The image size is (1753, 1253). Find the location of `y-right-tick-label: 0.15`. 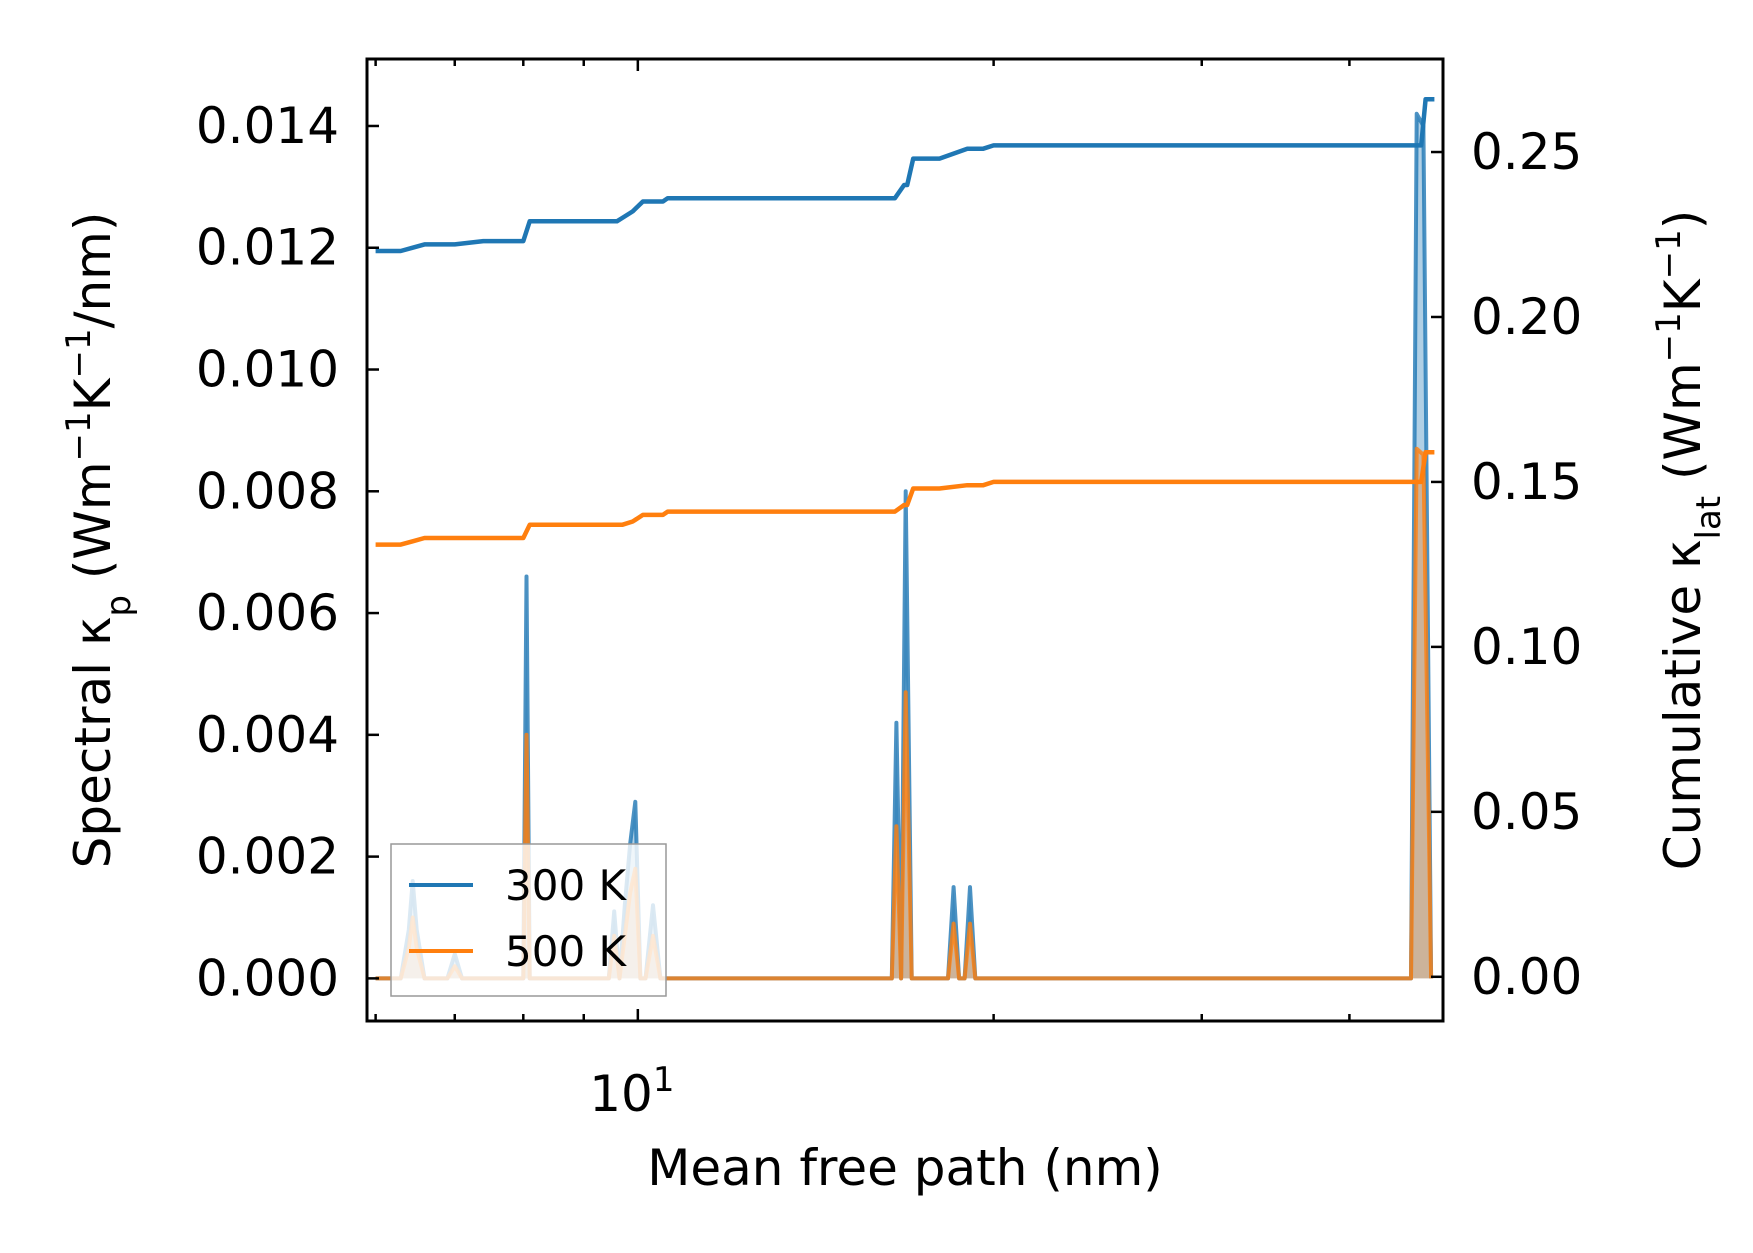

y-right-tick-label: 0.15 is located at coordinates (1526, 482).